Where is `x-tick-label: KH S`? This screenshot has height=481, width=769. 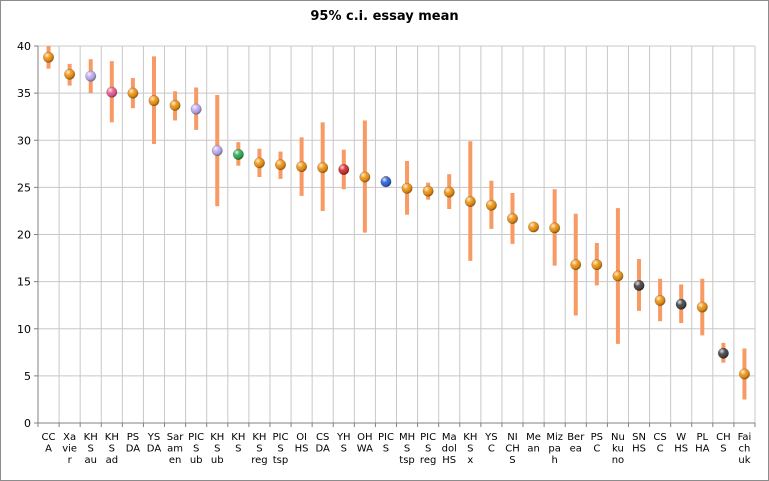 x-tick-label: KH S is located at coordinates (238, 443).